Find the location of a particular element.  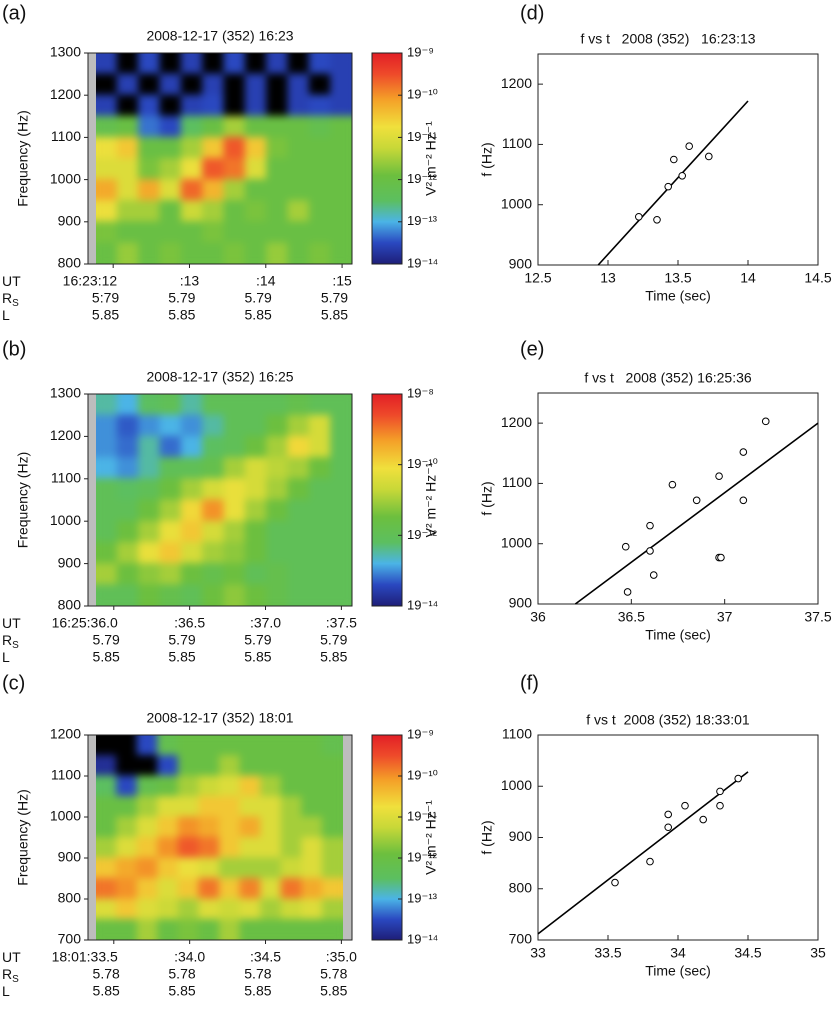

colorbar-tick-label: 19⁻¹³ is located at coordinates (422, 897).